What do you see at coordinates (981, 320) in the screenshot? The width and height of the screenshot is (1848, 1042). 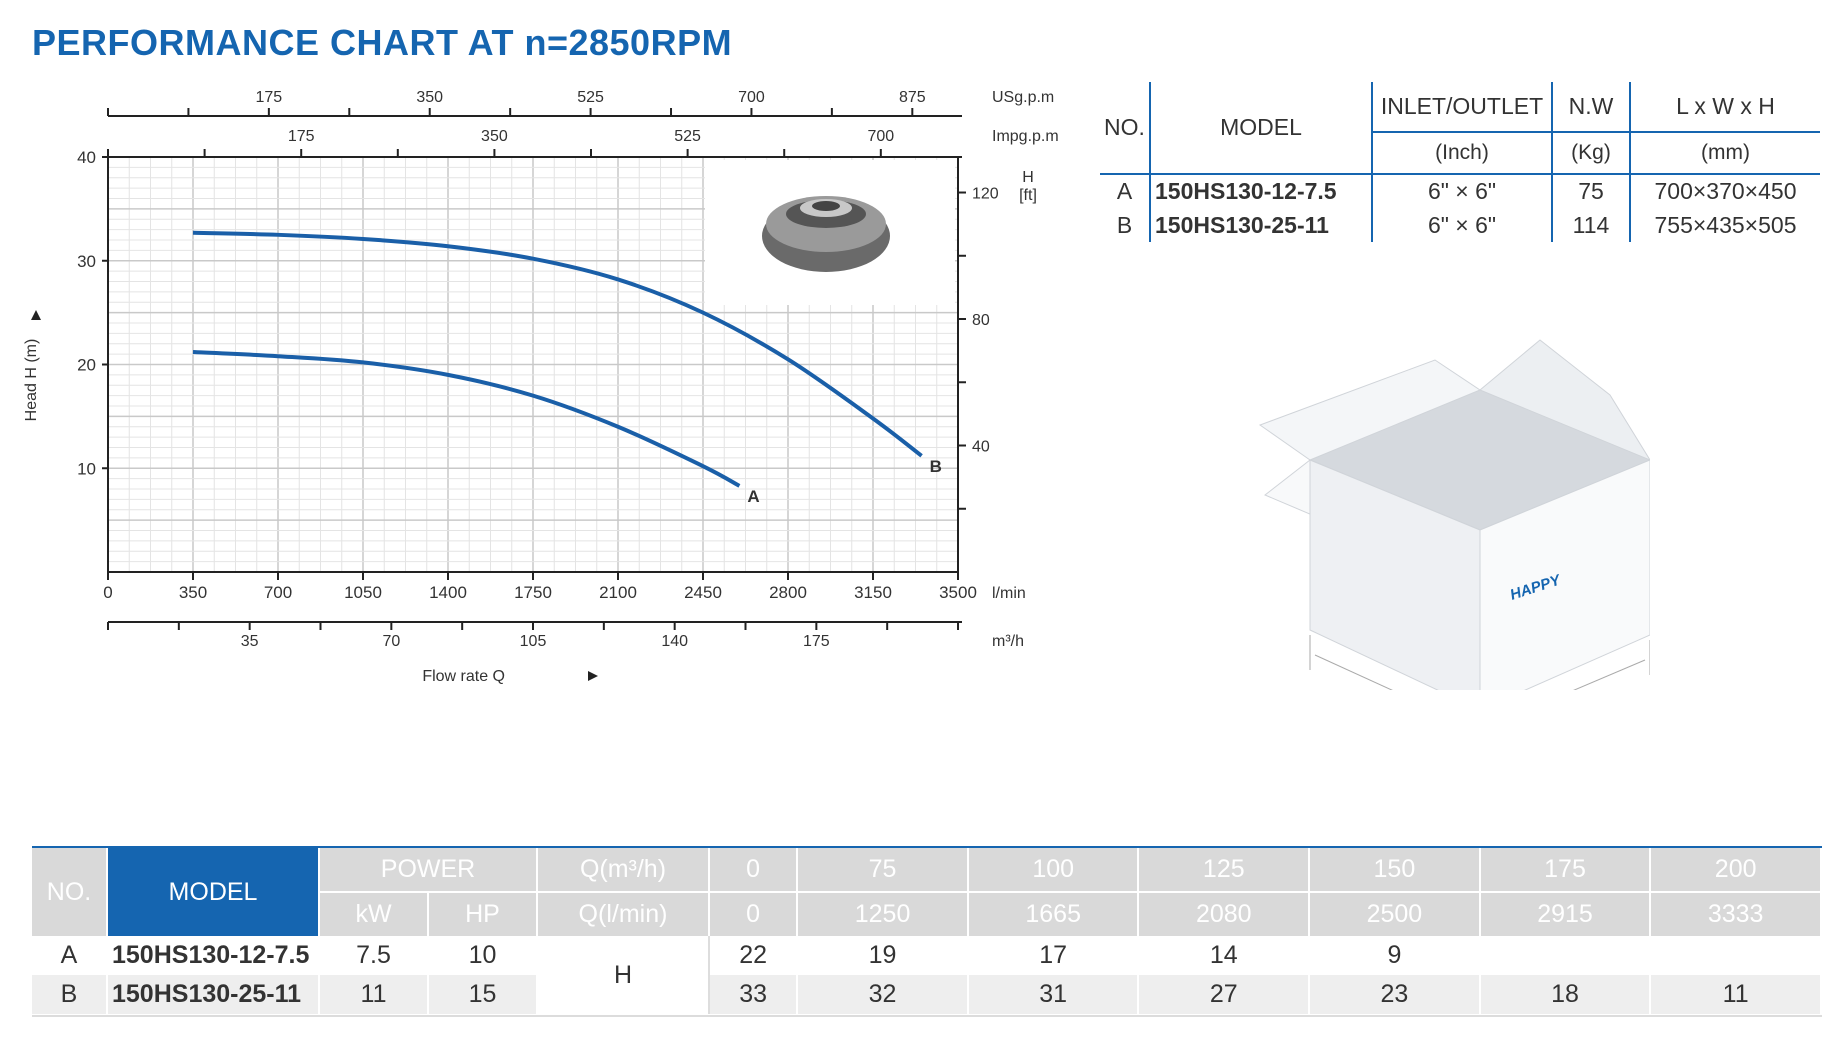 I see `ft-tick-label: 80` at bounding box center [981, 320].